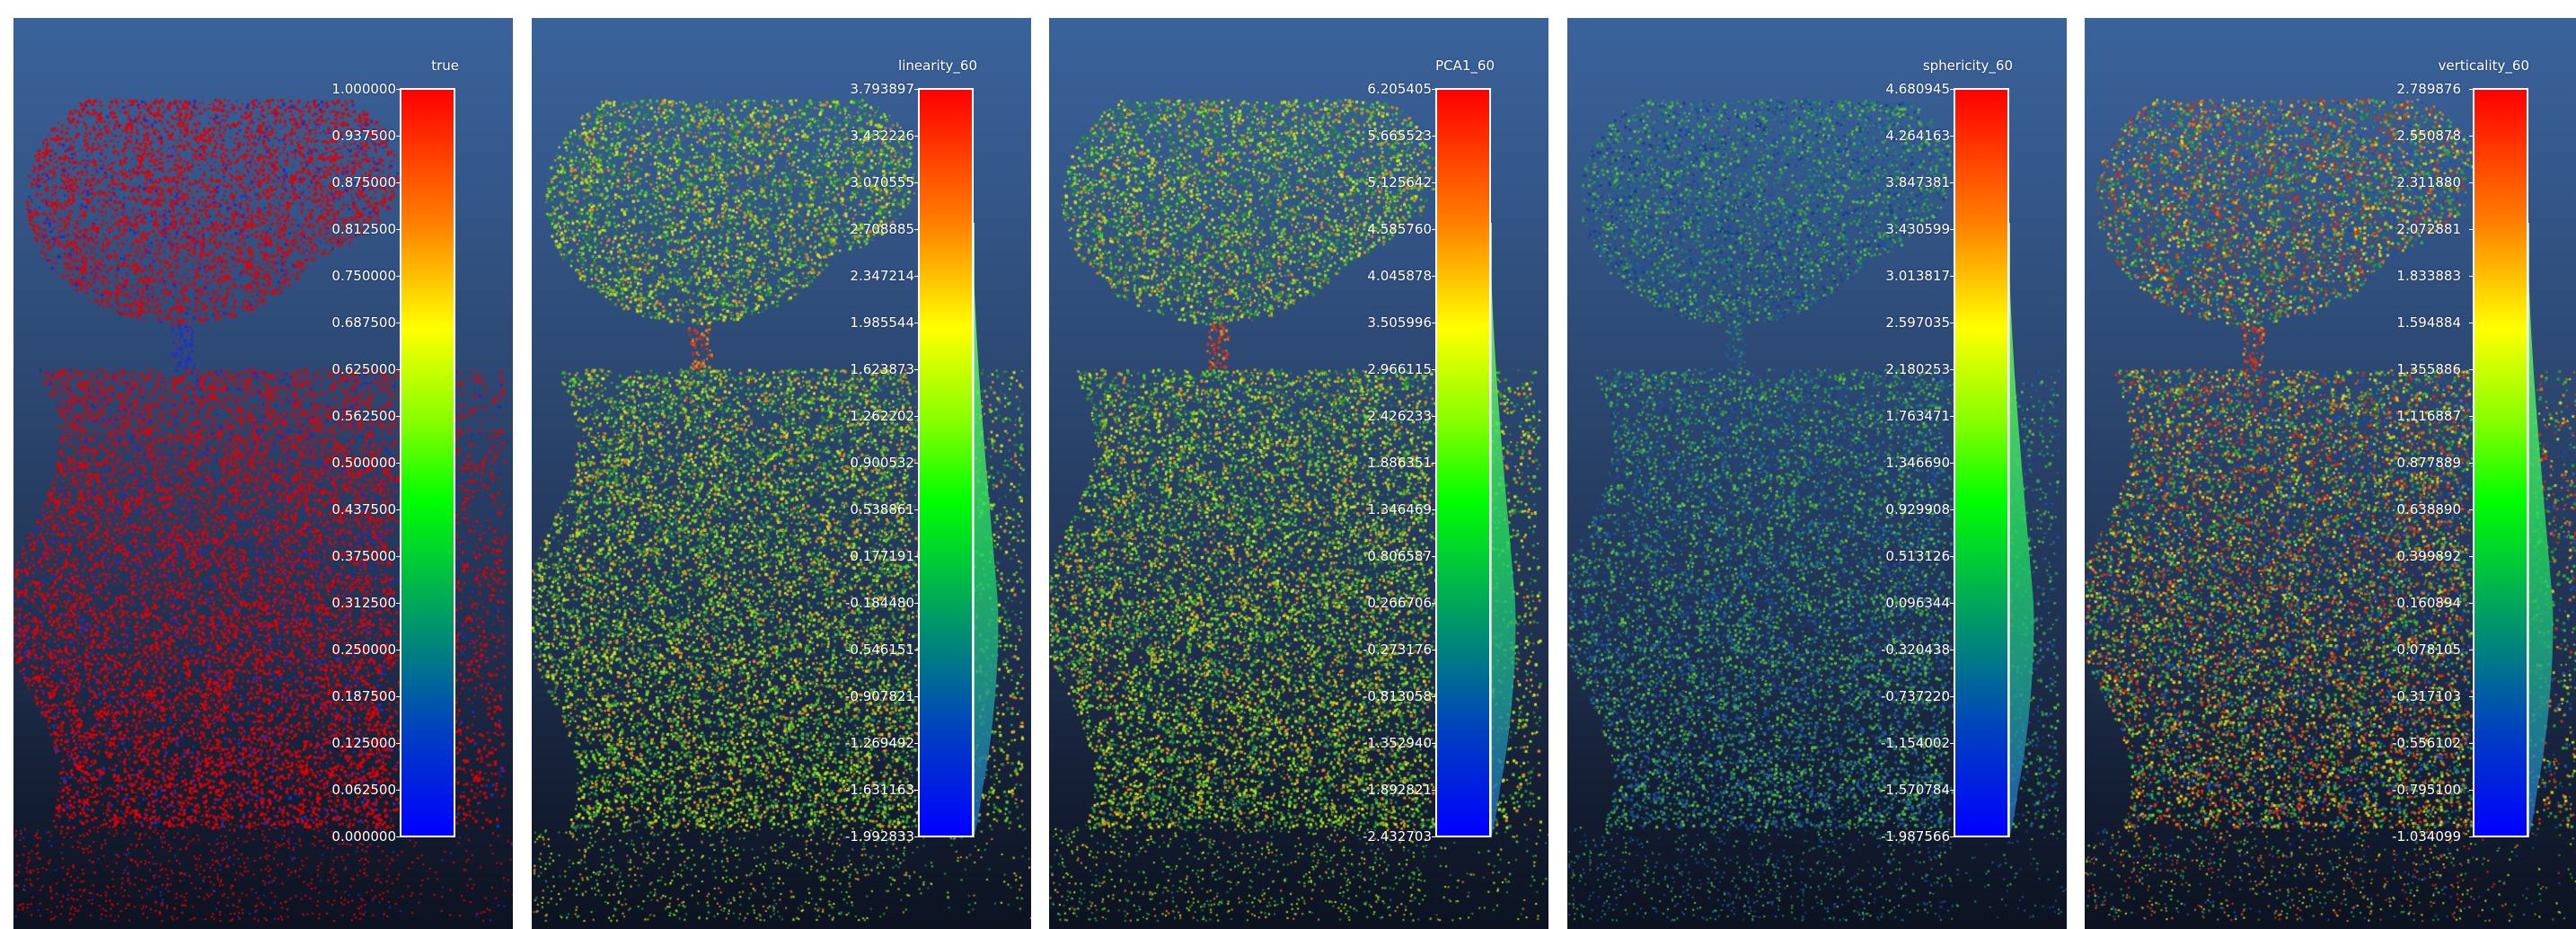 This screenshot has width=2576, height=929. What do you see at coordinates (2484, 66) in the screenshot?
I see `scalar-field-title: verticality_60` at bounding box center [2484, 66].